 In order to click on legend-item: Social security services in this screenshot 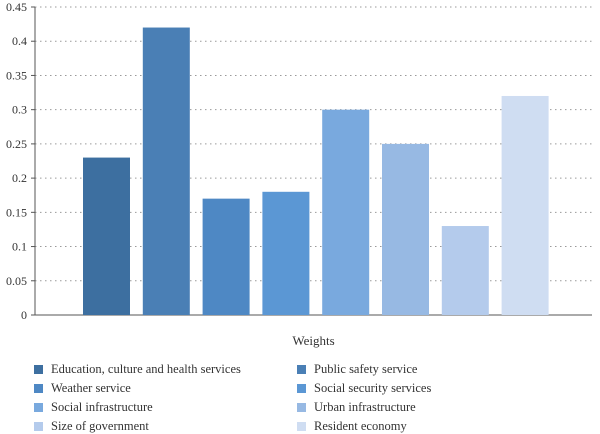, I will do `click(364, 388)`.